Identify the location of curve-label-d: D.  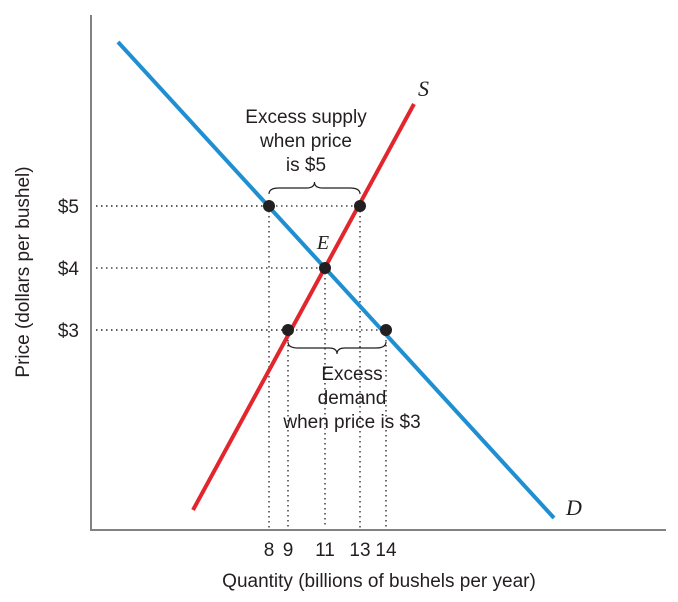
(573, 507).